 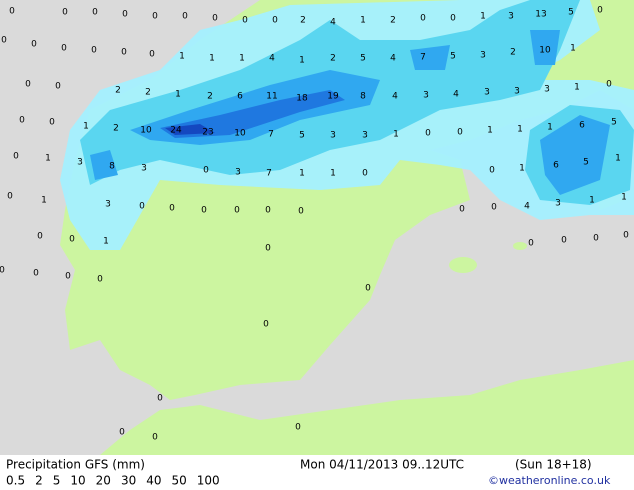 What do you see at coordinates (39, 481) in the screenshot?
I see `legend-label: 2` at bounding box center [39, 481].